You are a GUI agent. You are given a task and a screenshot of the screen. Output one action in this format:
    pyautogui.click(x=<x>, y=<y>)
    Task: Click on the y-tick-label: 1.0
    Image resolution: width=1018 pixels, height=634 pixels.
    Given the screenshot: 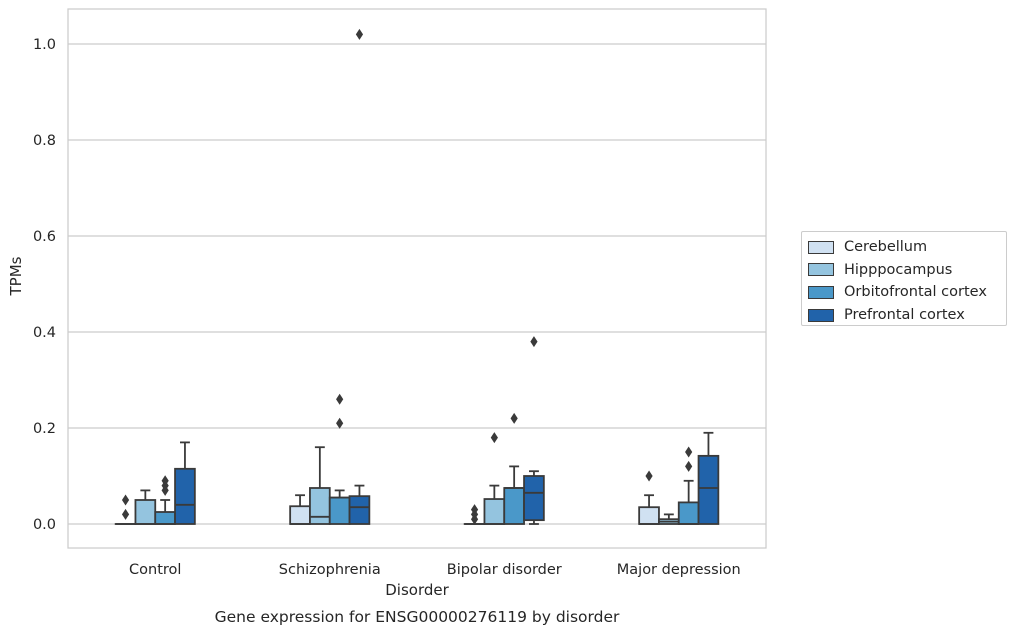 What is the action you would take?
    pyautogui.click(x=44, y=45)
    